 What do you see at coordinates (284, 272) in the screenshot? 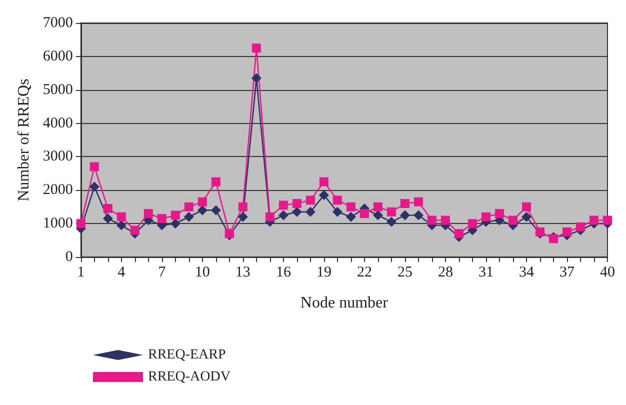
I see `x-tick-label: 16` at bounding box center [284, 272].